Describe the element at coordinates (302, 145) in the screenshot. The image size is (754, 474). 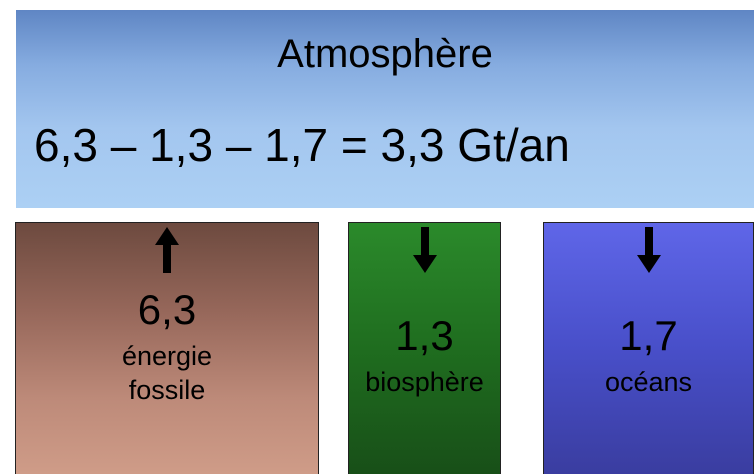
I see `atmosphere-equation: 6,3 – 1,3 – 1,7 = 3,3 Gt/an` at that location.